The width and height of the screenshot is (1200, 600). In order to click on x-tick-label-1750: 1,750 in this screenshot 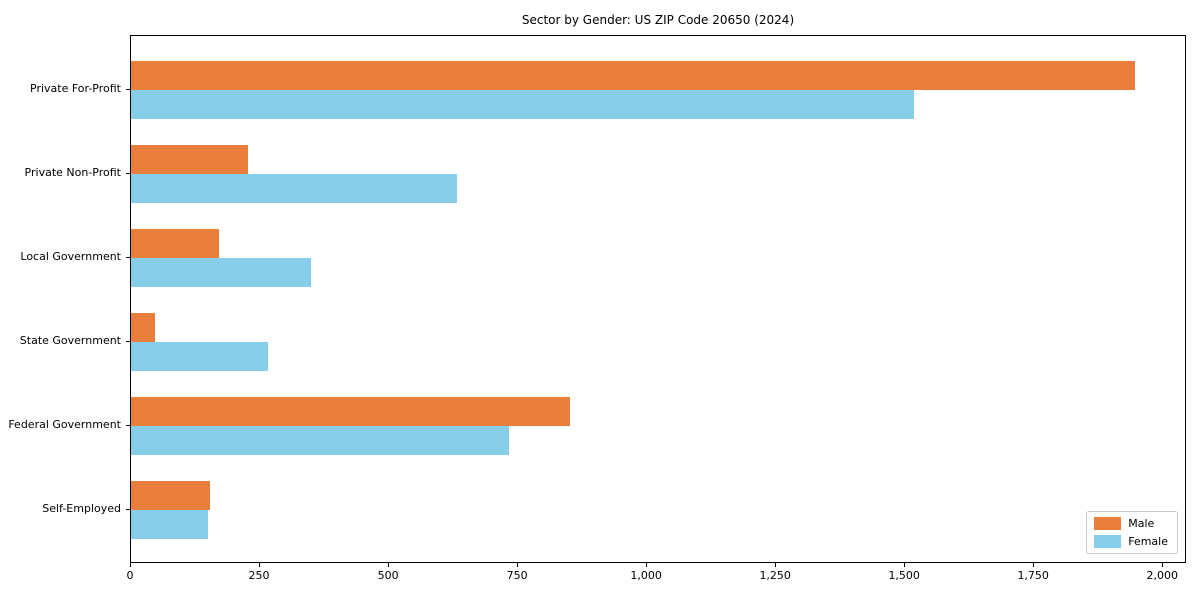, I will do `click(1033, 575)`.